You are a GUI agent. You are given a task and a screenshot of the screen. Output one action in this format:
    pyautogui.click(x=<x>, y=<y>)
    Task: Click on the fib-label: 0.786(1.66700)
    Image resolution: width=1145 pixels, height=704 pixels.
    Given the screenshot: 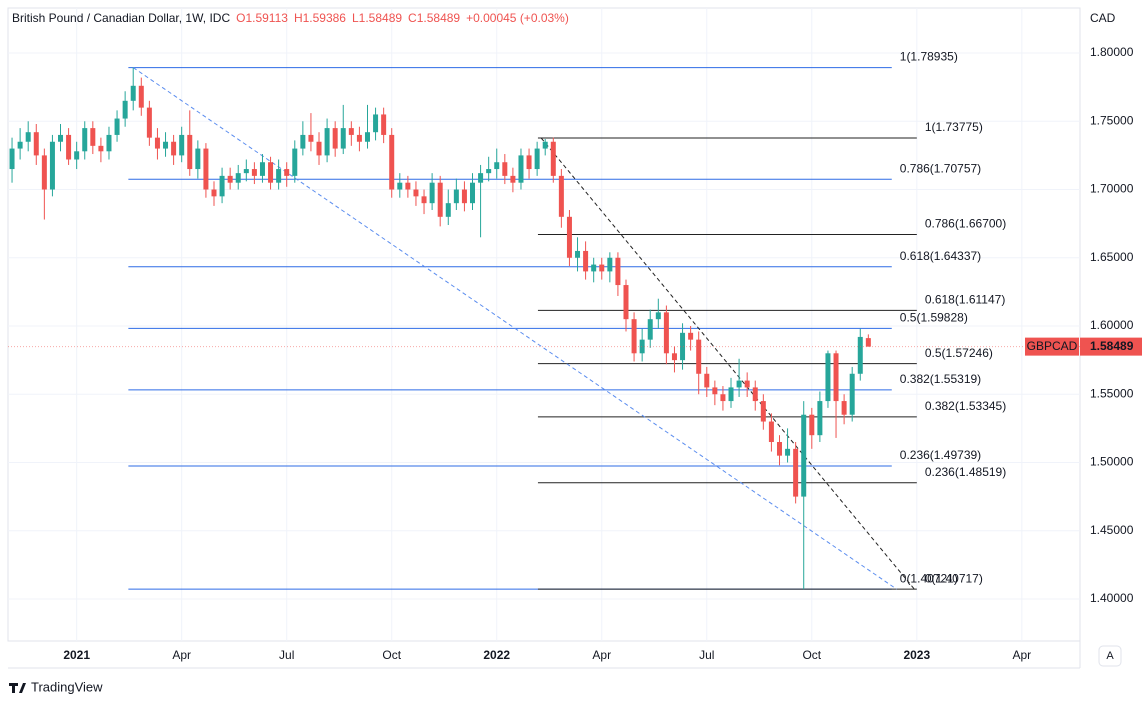 What is the action you would take?
    pyautogui.click(x=965, y=224)
    